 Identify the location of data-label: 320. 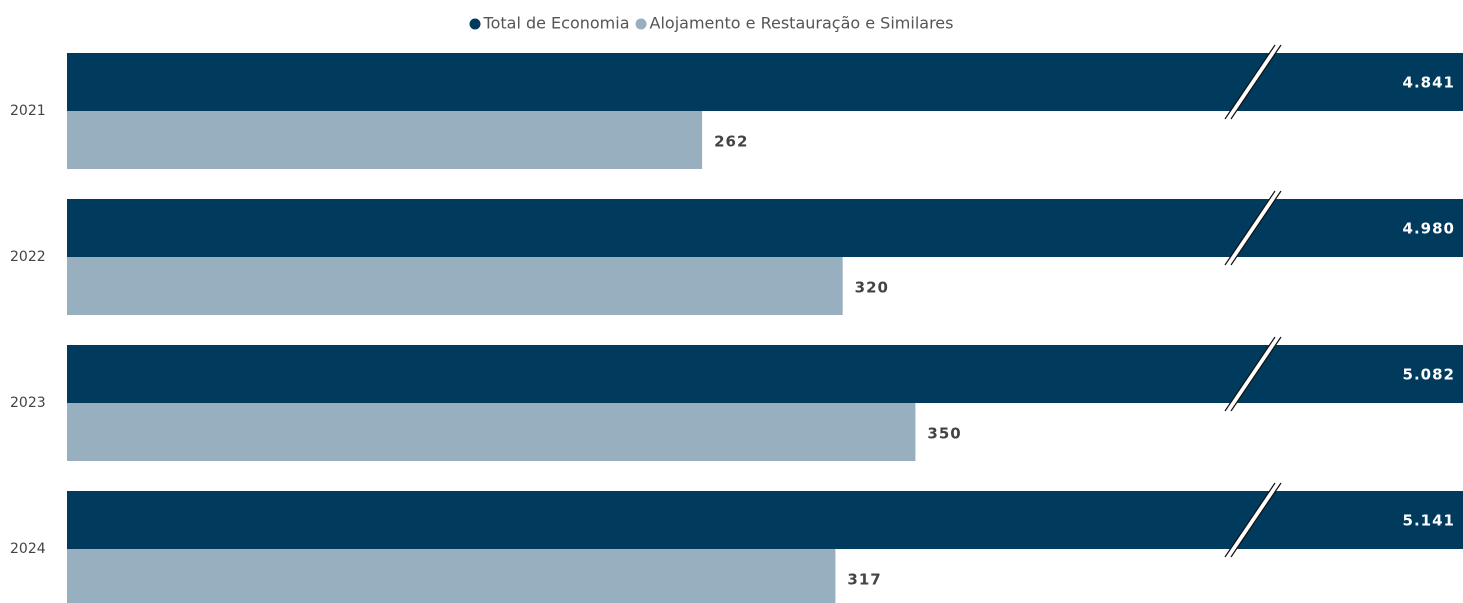
(872, 288).